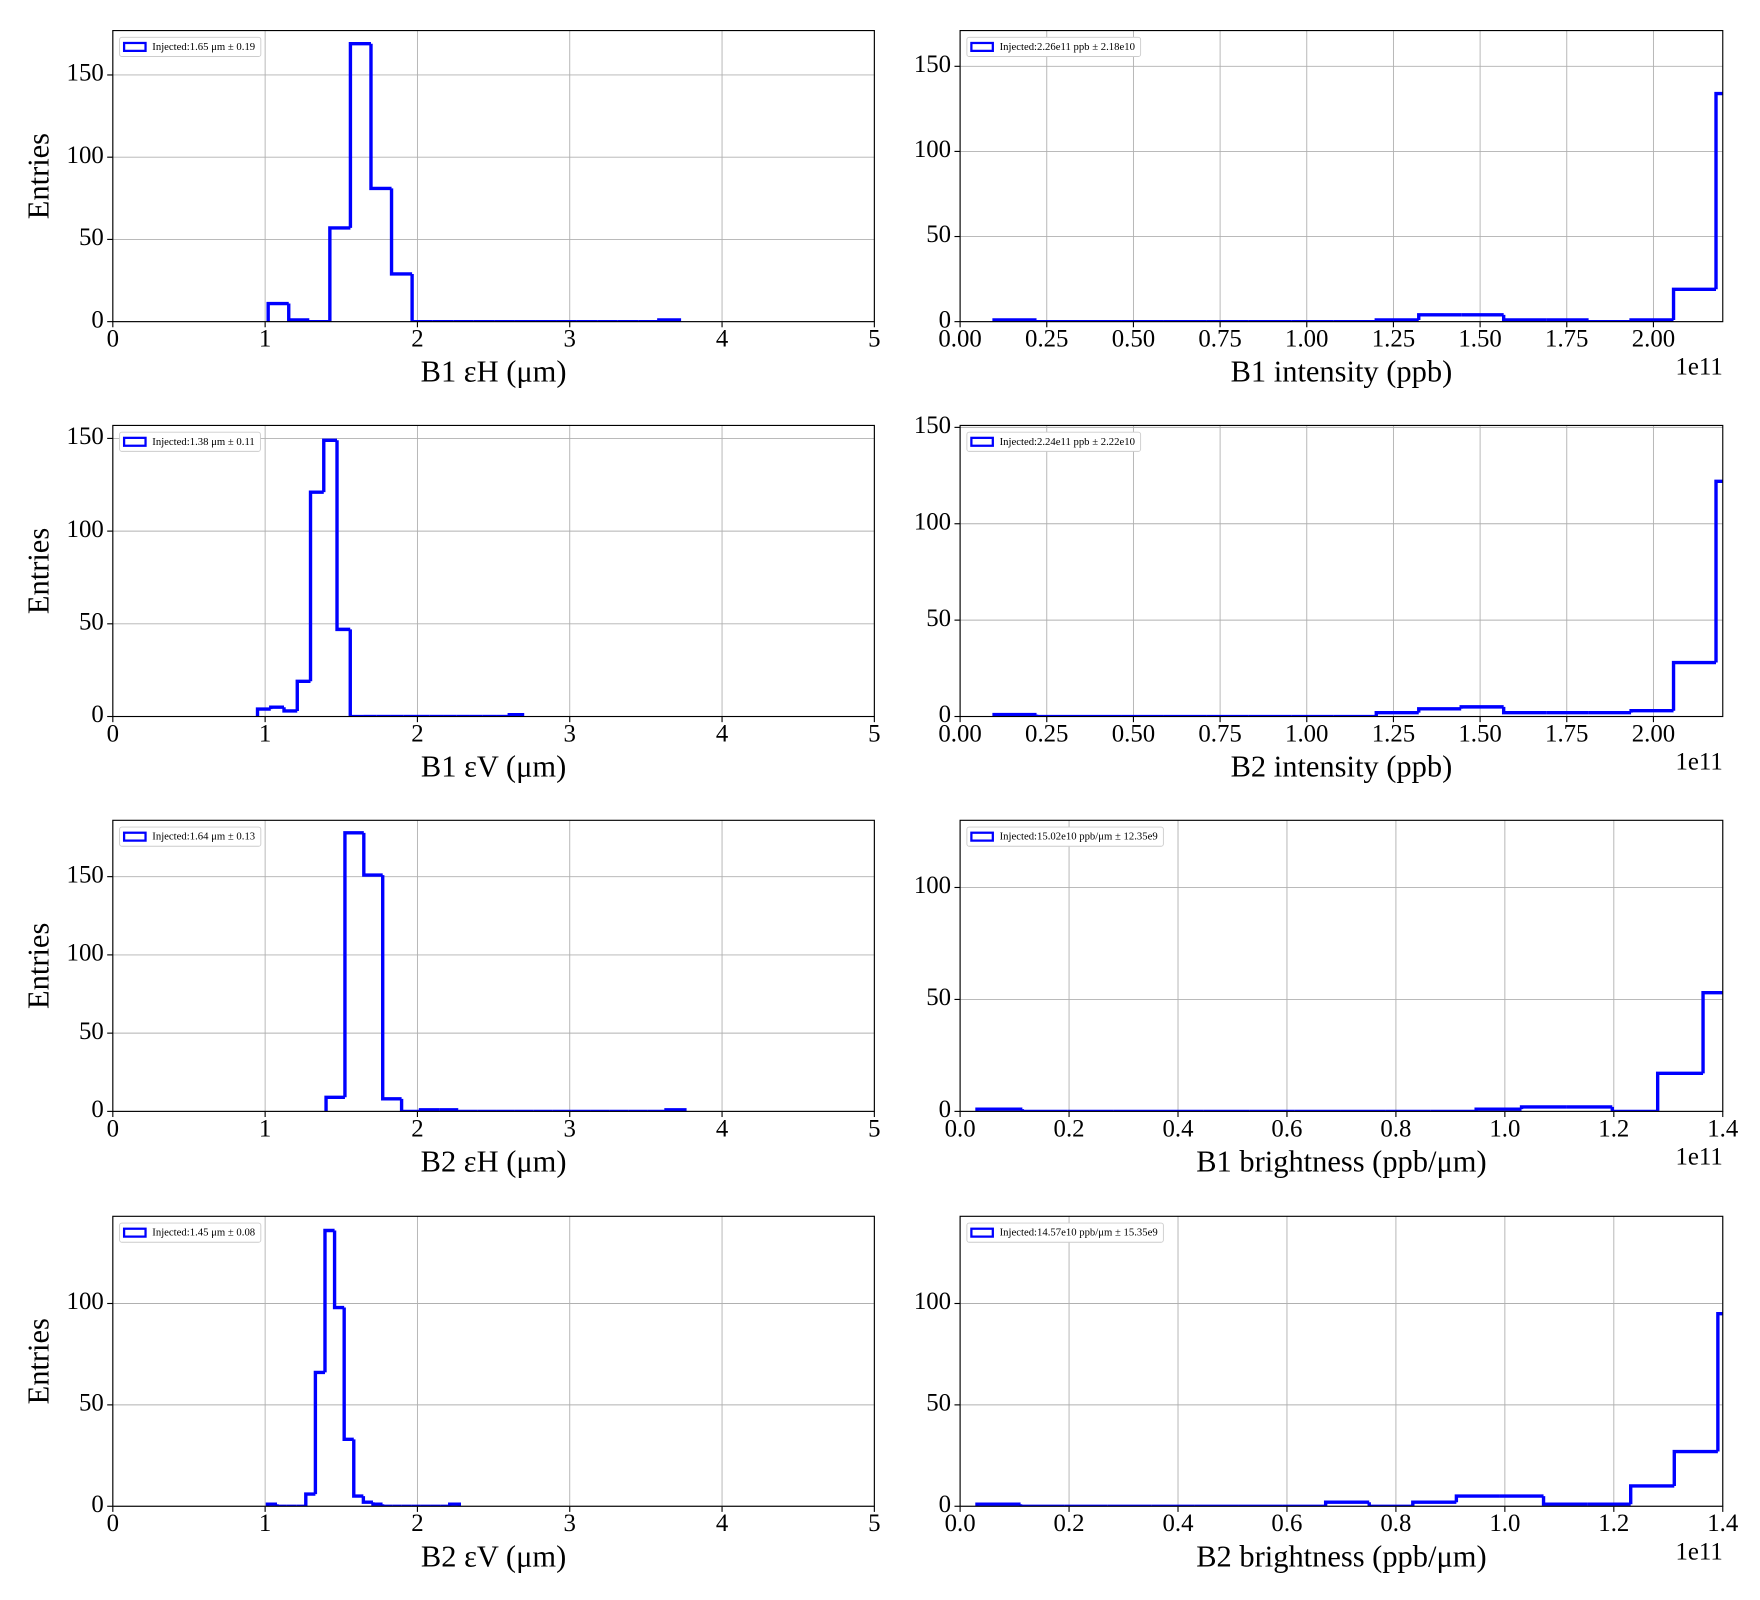  What do you see at coordinates (1723, 1523) in the screenshot?
I see `x-tick-label: 1.4` at bounding box center [1723, 1523].